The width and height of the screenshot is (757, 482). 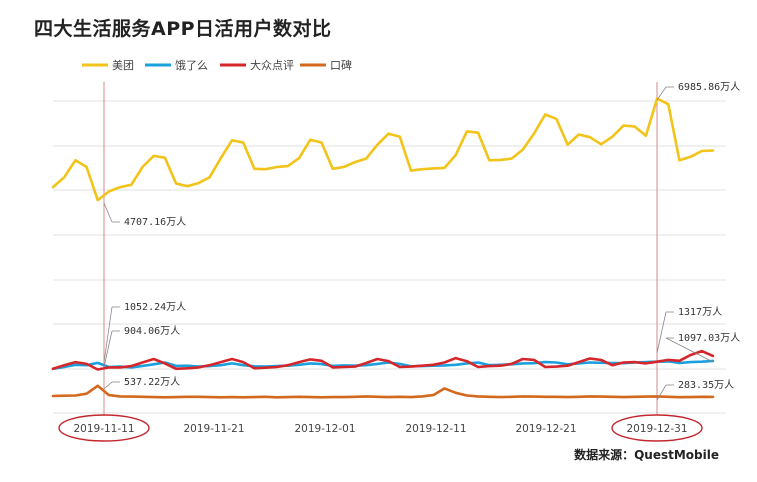 What do you see at coordinates (272, 65) in the screenshot?
I see `legend-label: 大众点评` at bounding box center [272, 65].